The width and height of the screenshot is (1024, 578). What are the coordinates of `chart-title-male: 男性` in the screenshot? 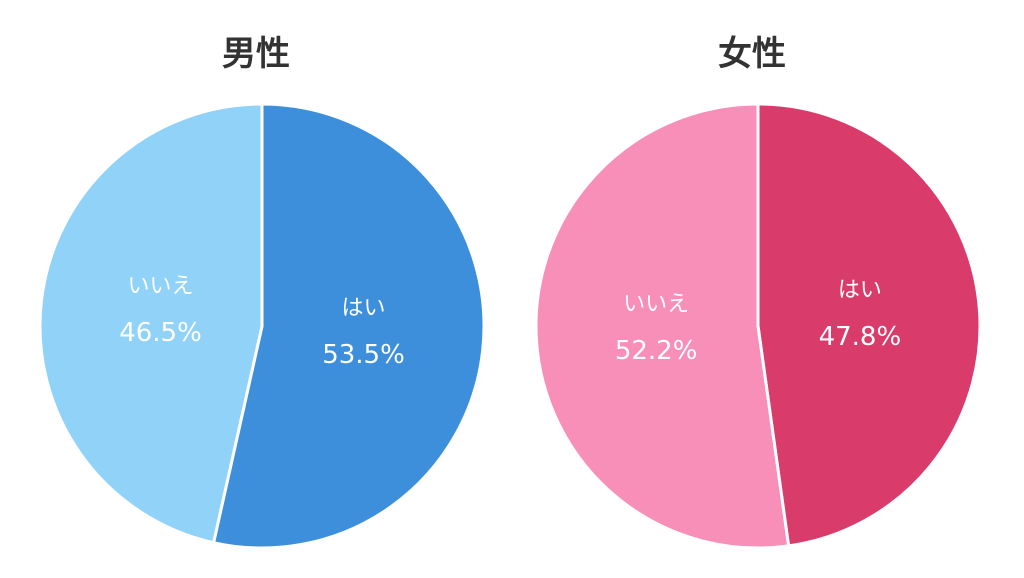 It's located at (256, 54).